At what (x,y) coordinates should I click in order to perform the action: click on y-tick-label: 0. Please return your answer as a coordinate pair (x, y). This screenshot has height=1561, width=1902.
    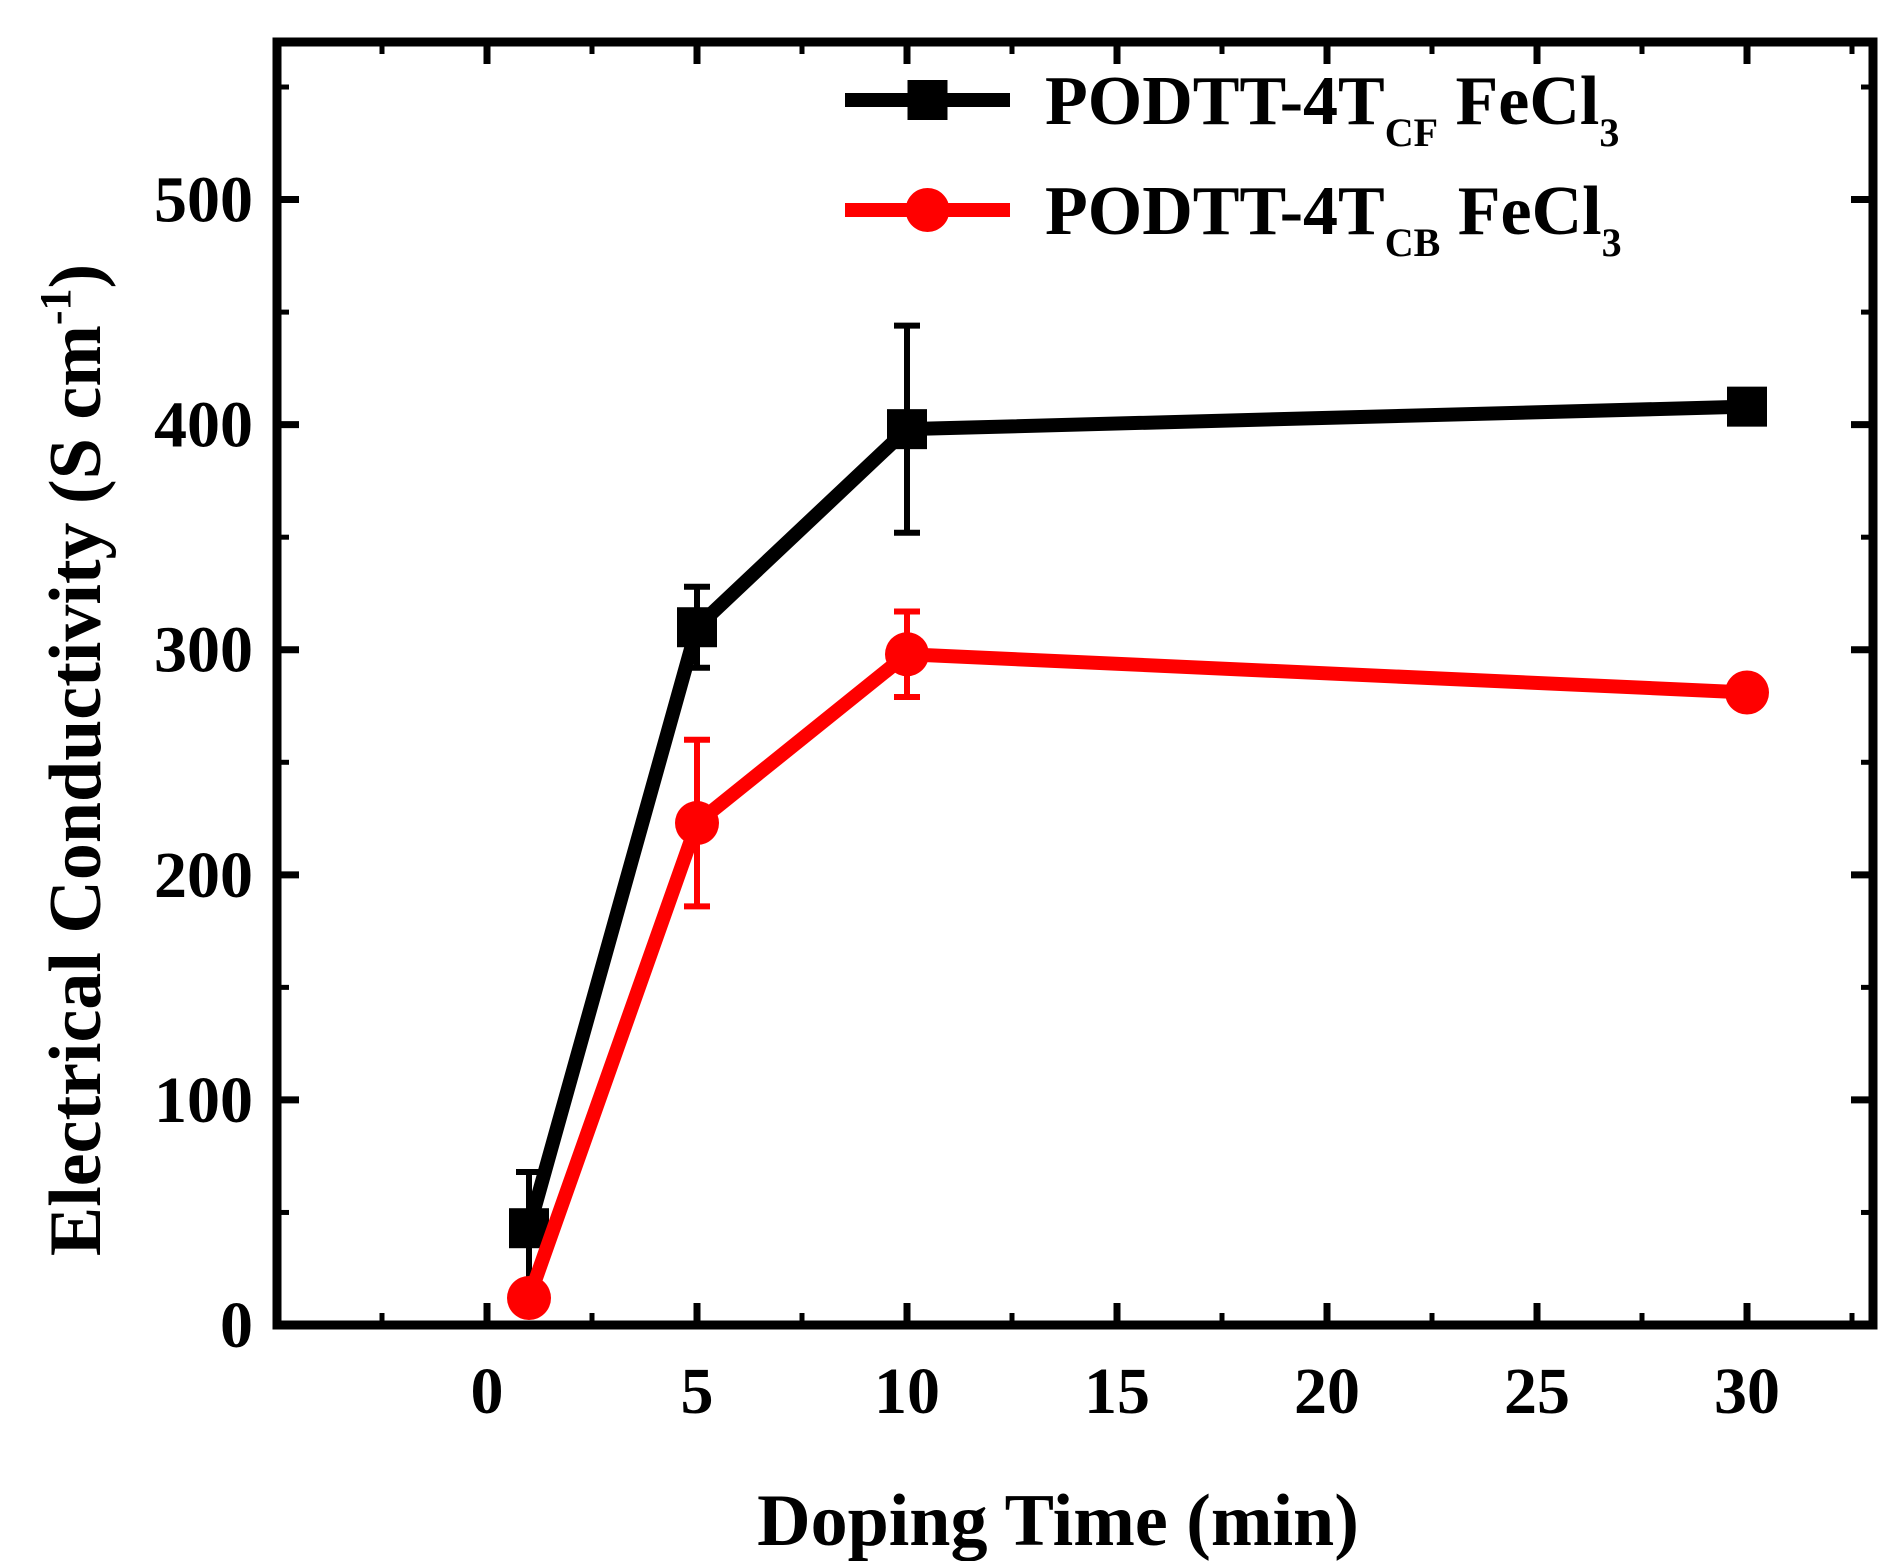
    Looking at the image, I should click on (236, 1325).